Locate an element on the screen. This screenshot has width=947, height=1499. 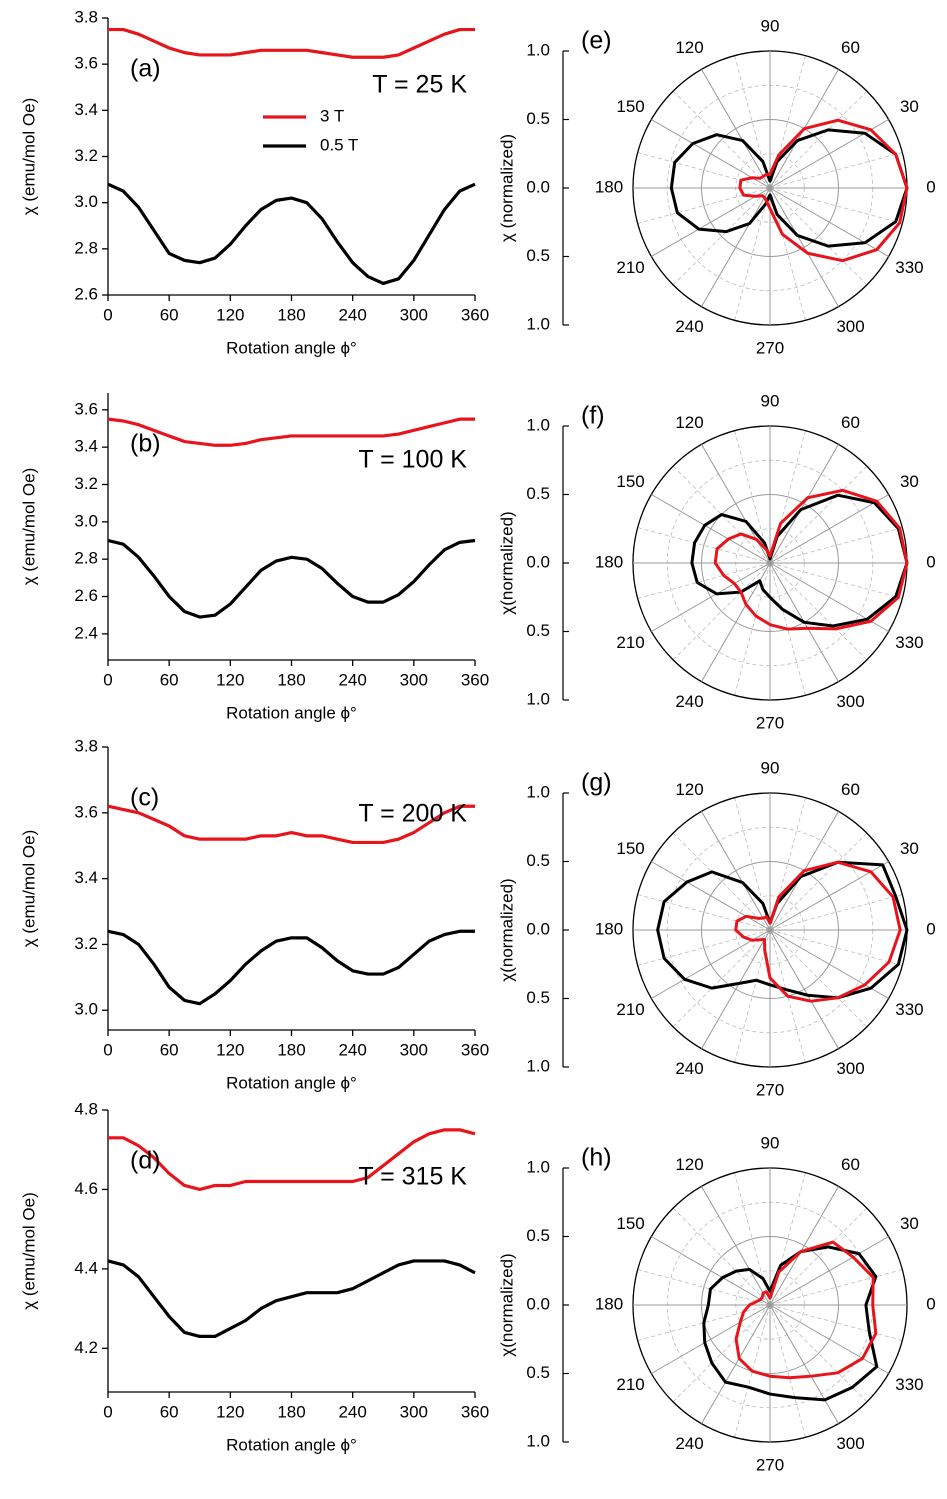
panel-label: (a) is located at coordinates (145, 69).